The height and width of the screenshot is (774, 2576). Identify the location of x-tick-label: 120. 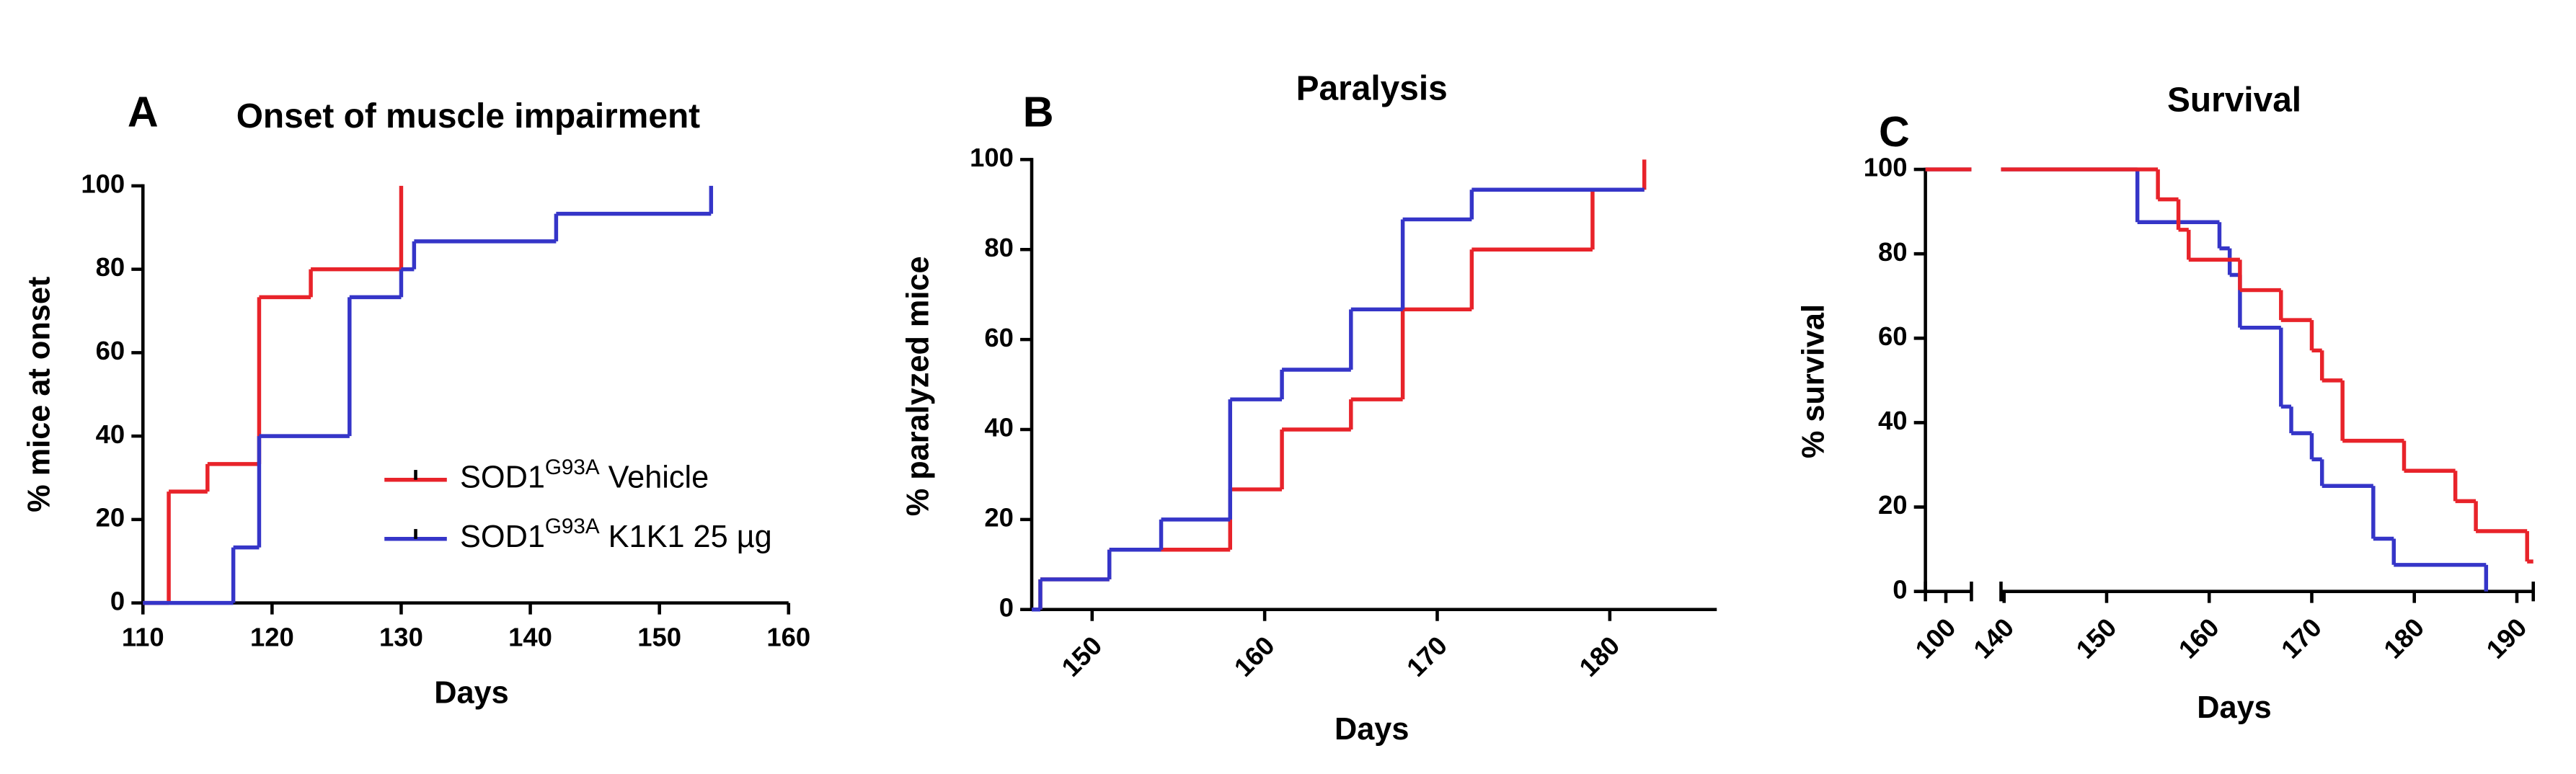
(272, 636).